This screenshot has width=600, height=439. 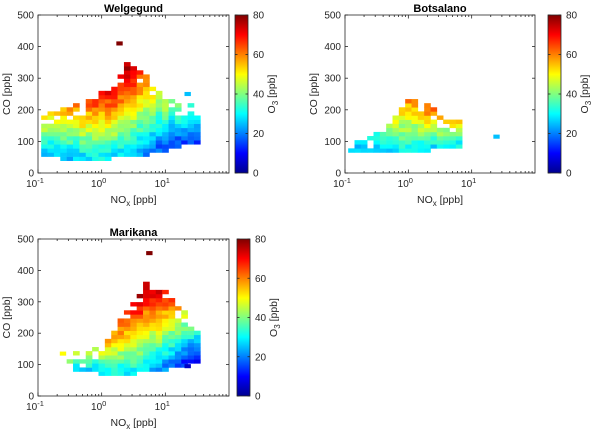 I want to click on heatmap-cells, so click(x=130, y=313).